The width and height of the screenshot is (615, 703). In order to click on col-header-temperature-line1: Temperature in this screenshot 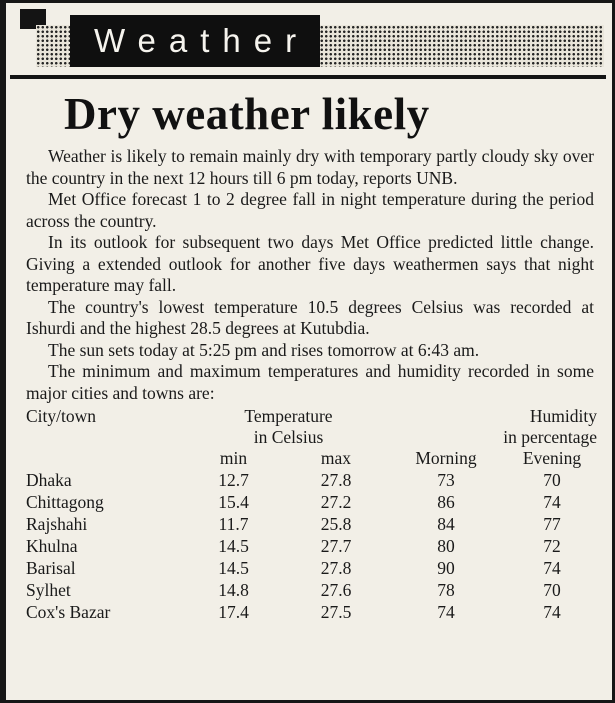, I will do `click(288, 416)`.